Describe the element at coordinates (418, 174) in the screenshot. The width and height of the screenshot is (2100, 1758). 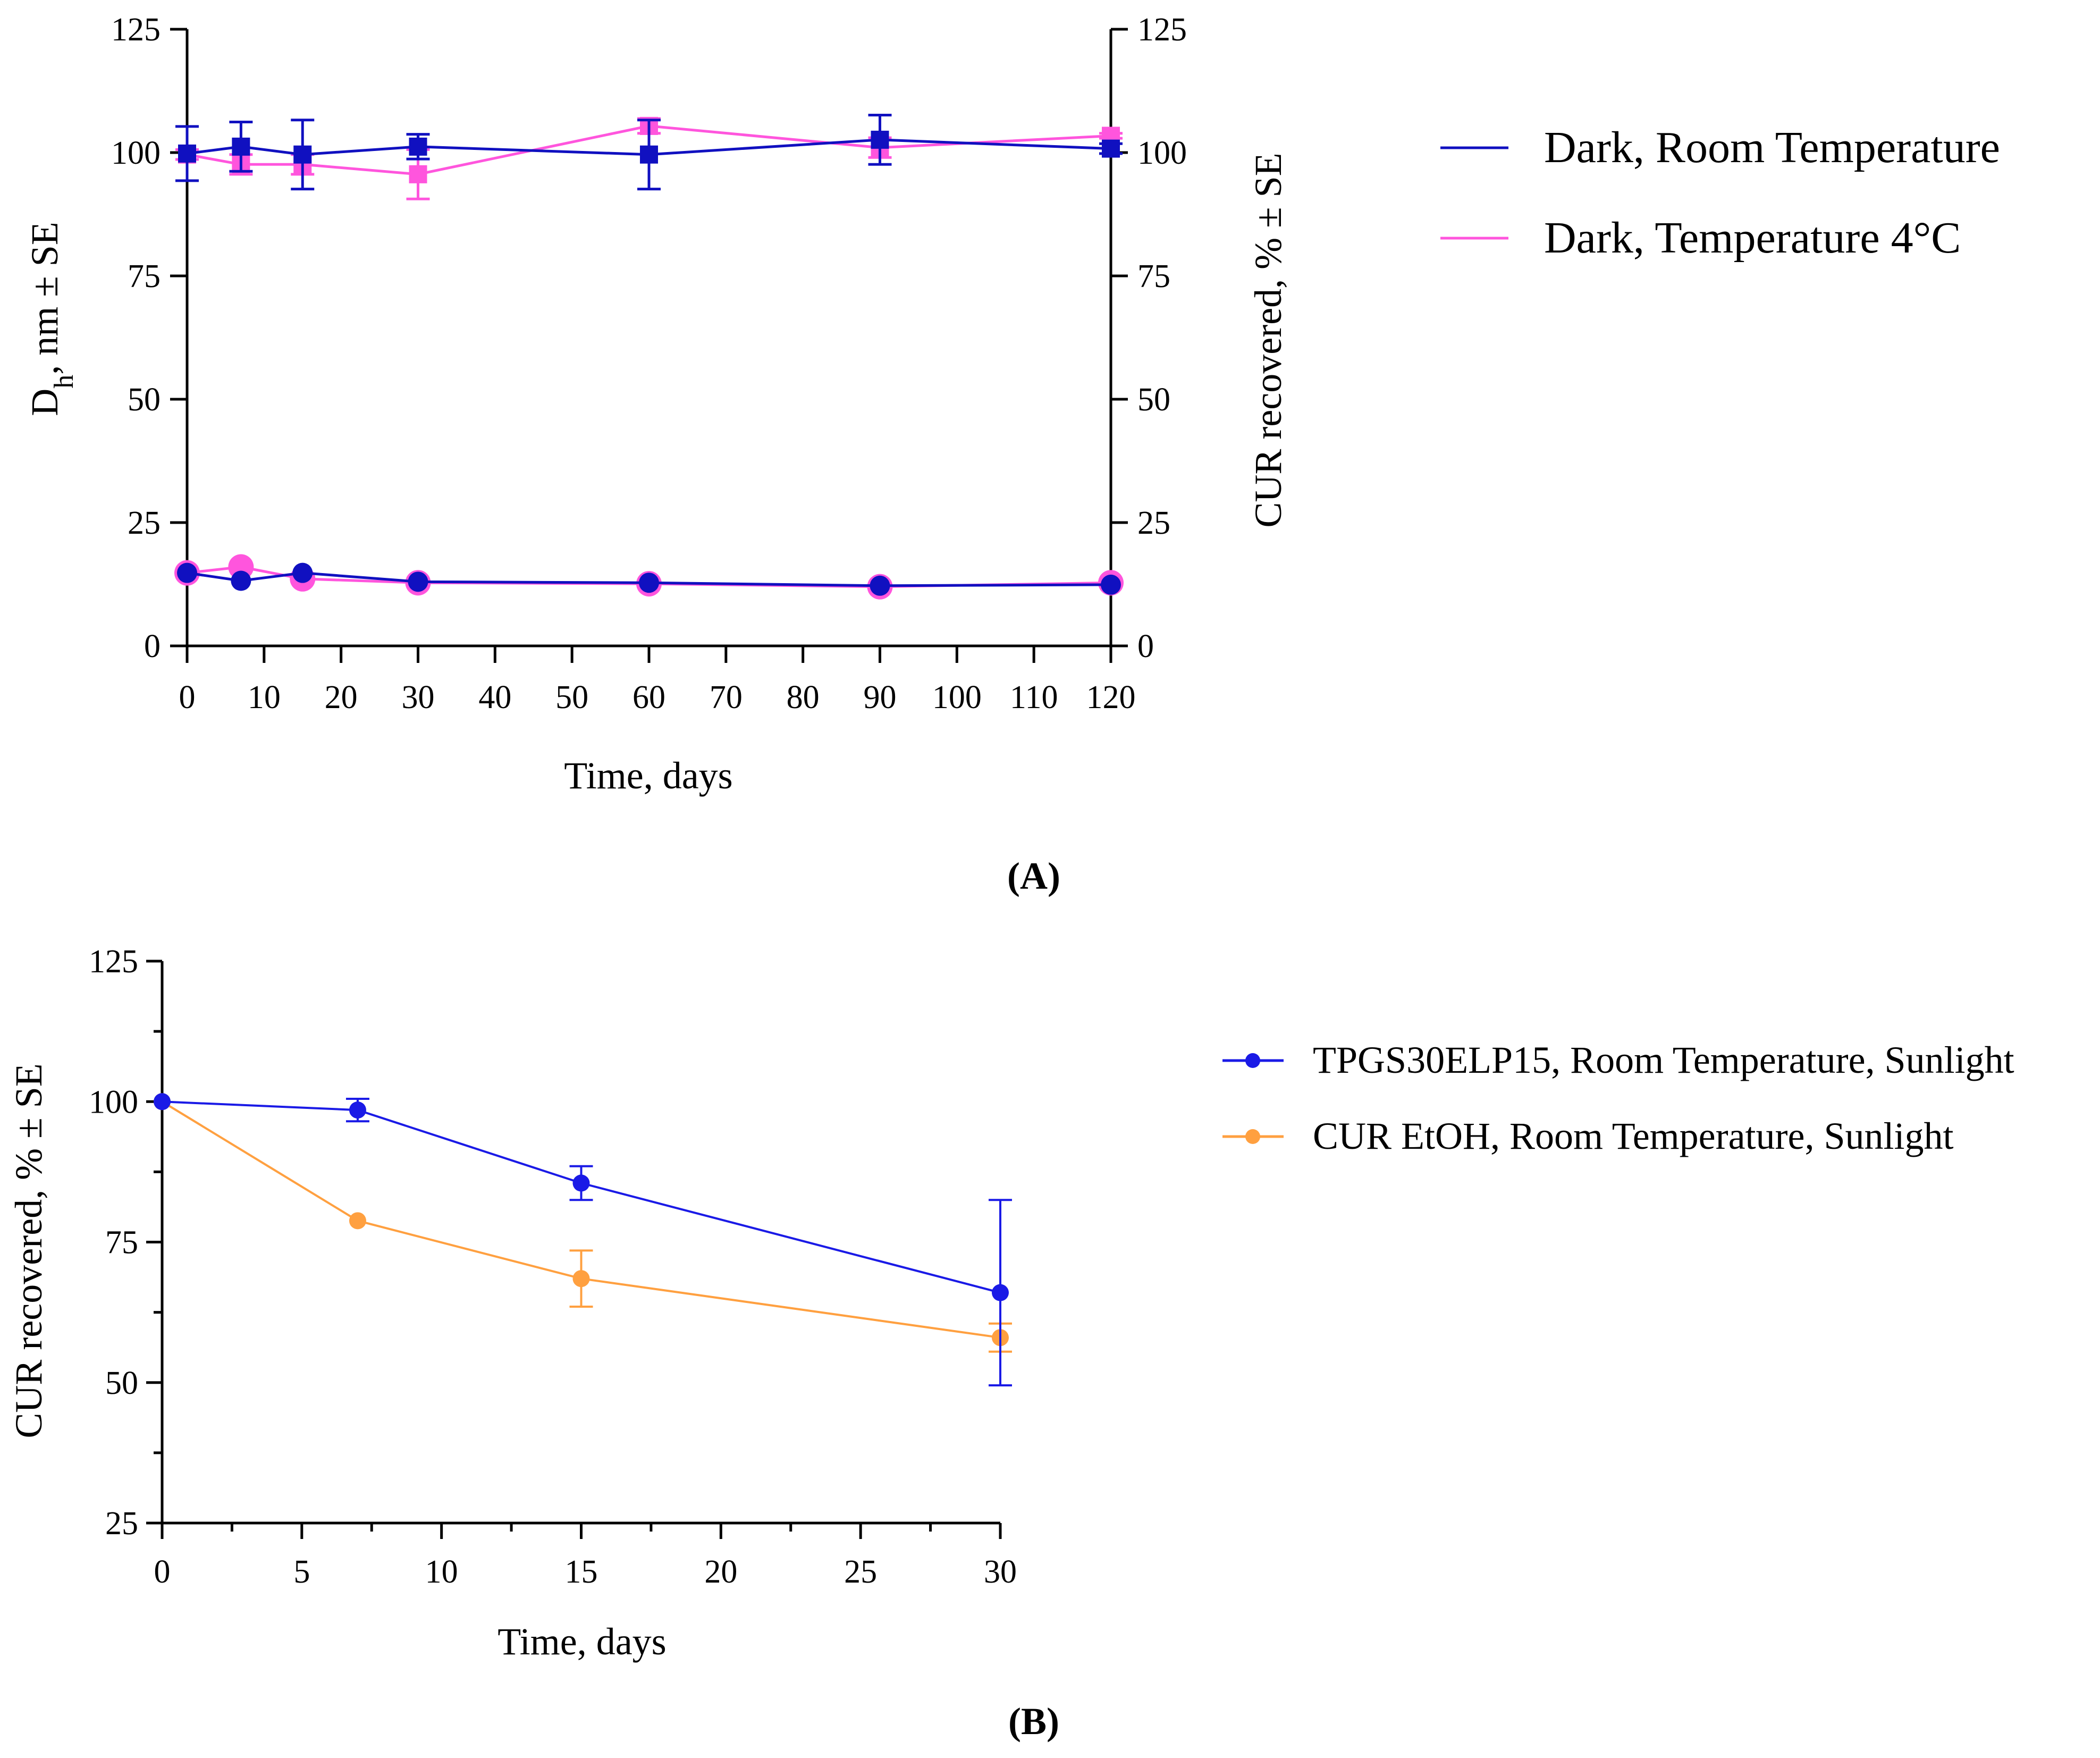
I see `panel-a-dark-temperature-4-c-cur-recovered-point` at that location.